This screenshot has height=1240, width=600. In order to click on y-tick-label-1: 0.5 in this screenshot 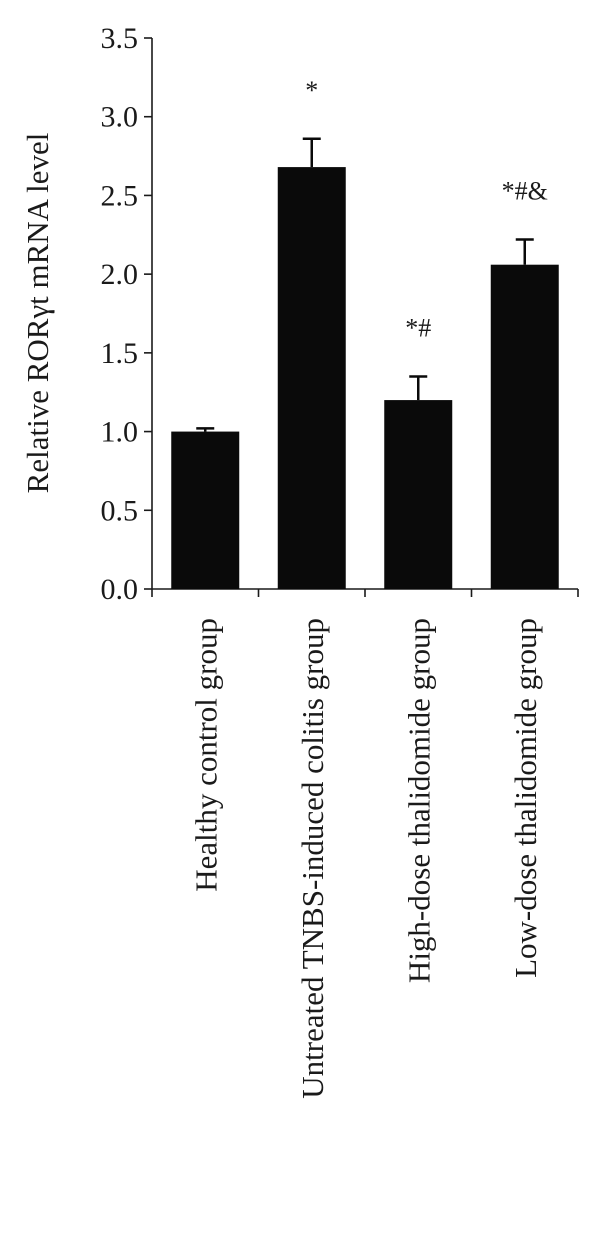, I will do `click(120, 510)`.